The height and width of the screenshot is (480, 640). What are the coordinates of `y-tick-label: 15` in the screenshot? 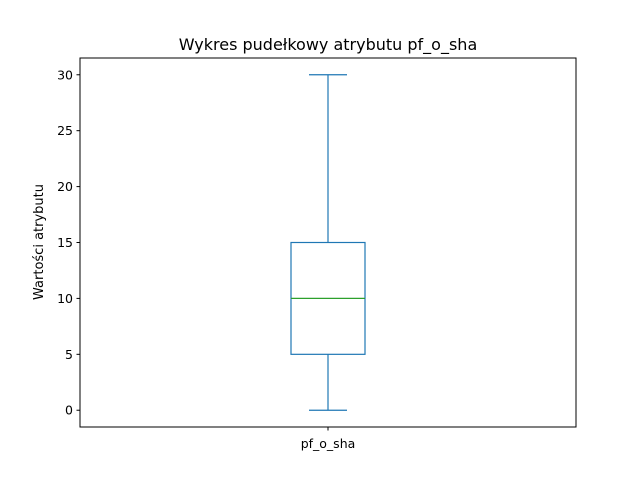 It's located at (65, 242).